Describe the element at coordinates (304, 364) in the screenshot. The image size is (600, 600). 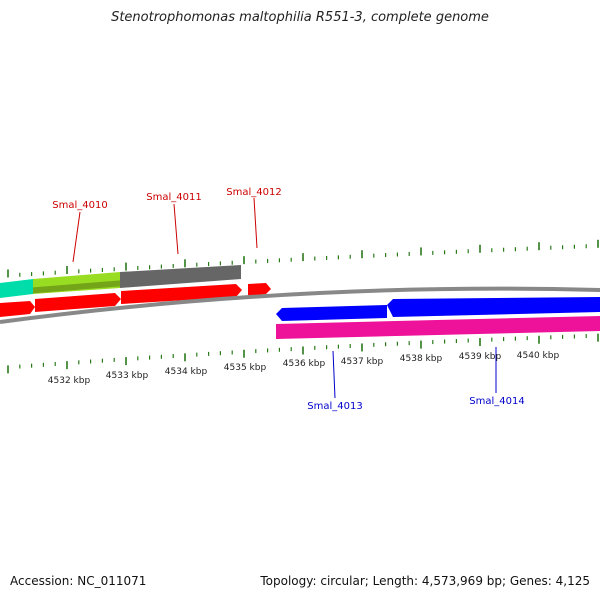
I see `tick-label-4536: 4536 kbp` at that location.